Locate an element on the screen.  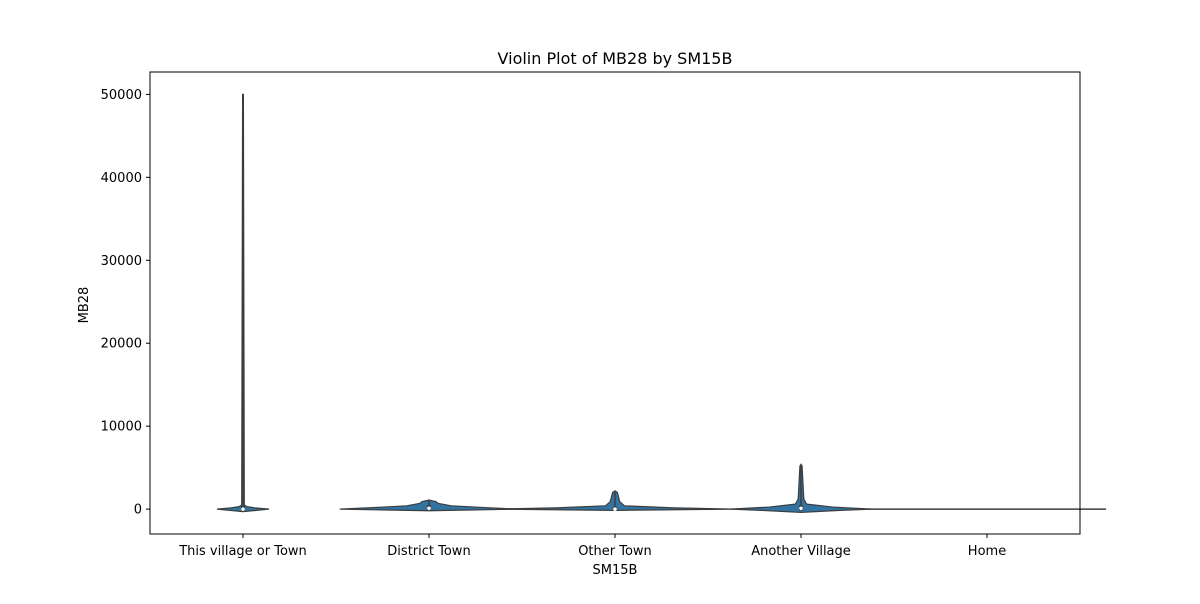
violin-another-village is located at coordinates (801, 488).